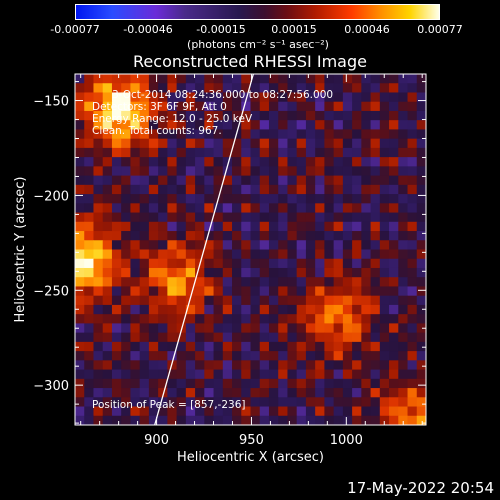 Image resolution: width=500 pixels, height=500 pixels. What do you see at coordinates (172, 119) in the screenshot?
I see `chart-annotation: Energy Range: 12.0 - 25.0 keV` at bounding box center [172, 119].